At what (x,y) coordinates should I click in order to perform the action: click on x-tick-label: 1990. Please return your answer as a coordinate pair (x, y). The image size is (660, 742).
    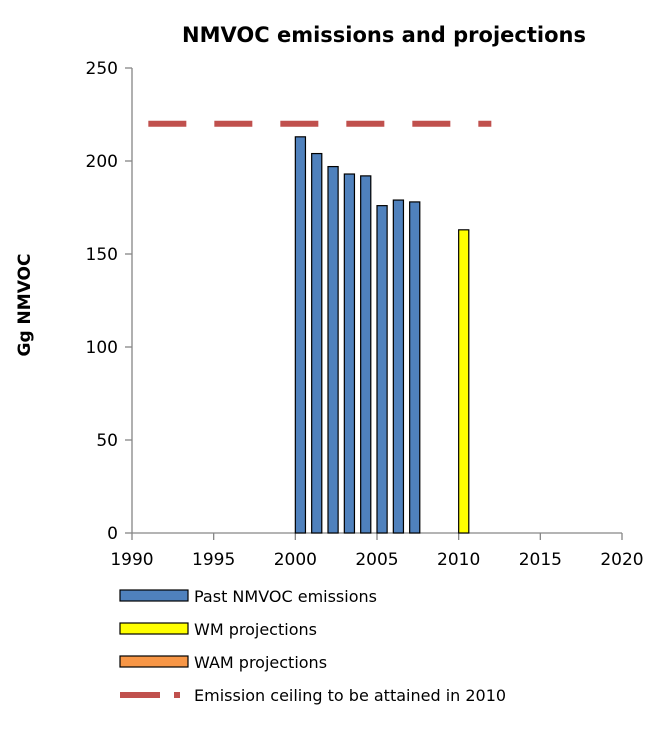
    Looking at the image, I should click on (131, 560).